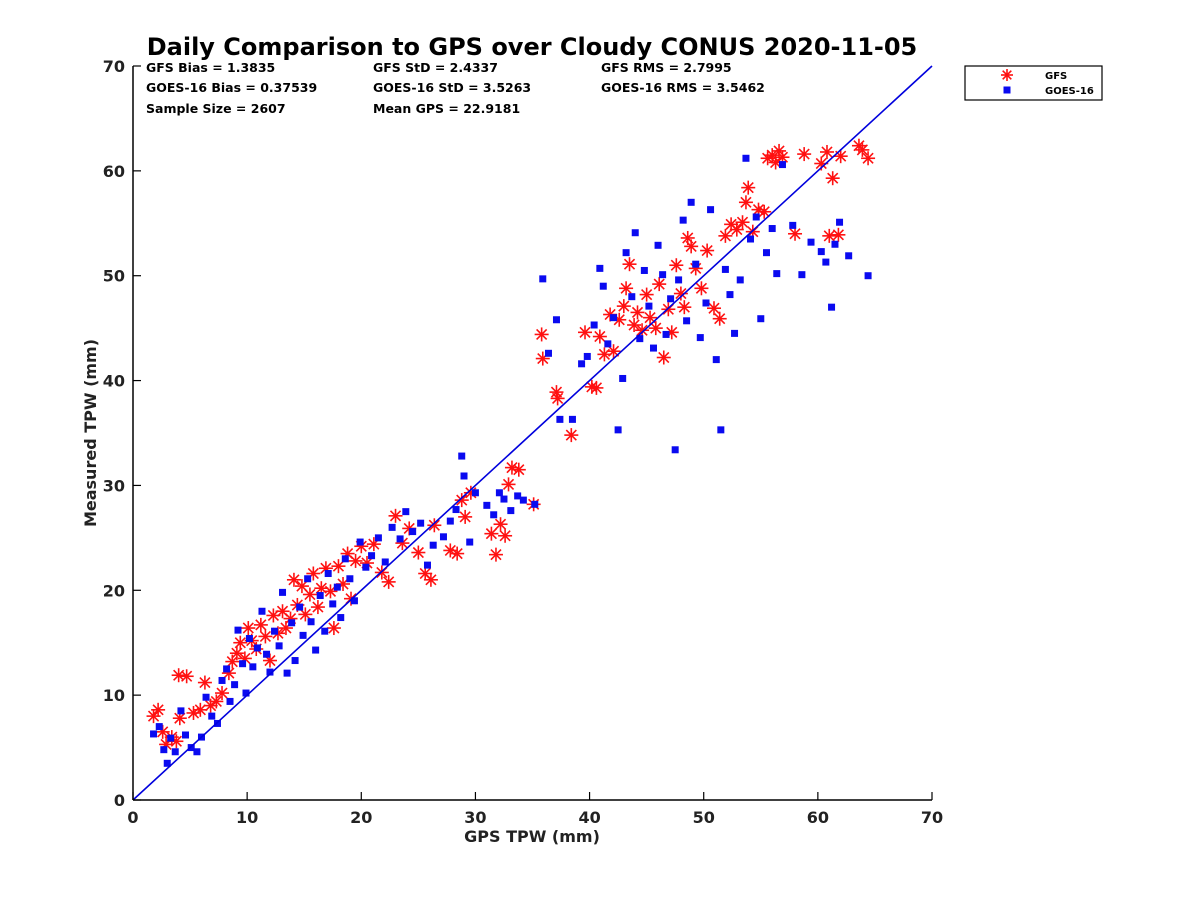 This screenshot has width=1200, height=900. I want to click on y-tick-label: 70, so click(114, 66).